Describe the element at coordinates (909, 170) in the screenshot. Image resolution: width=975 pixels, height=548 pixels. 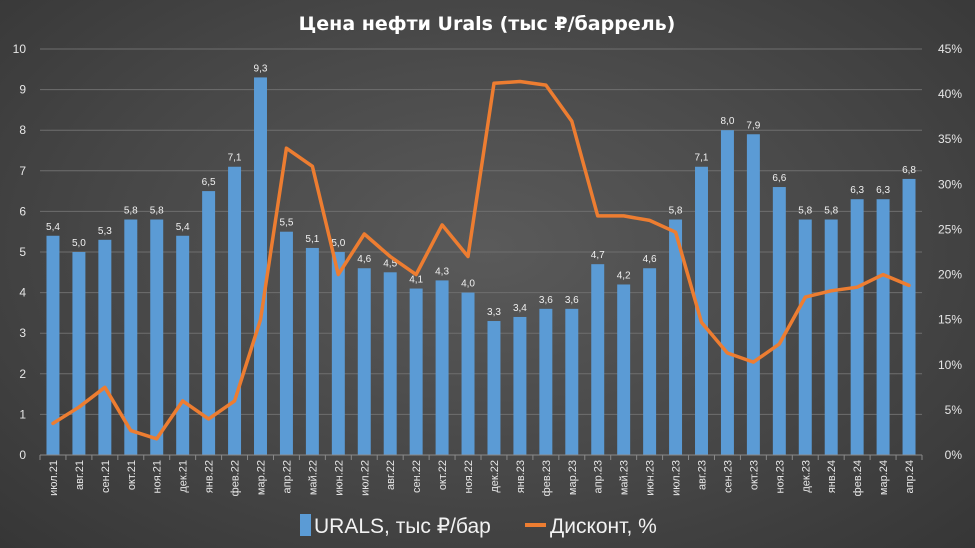
I see `bar-data-label: 6,8` at that location.